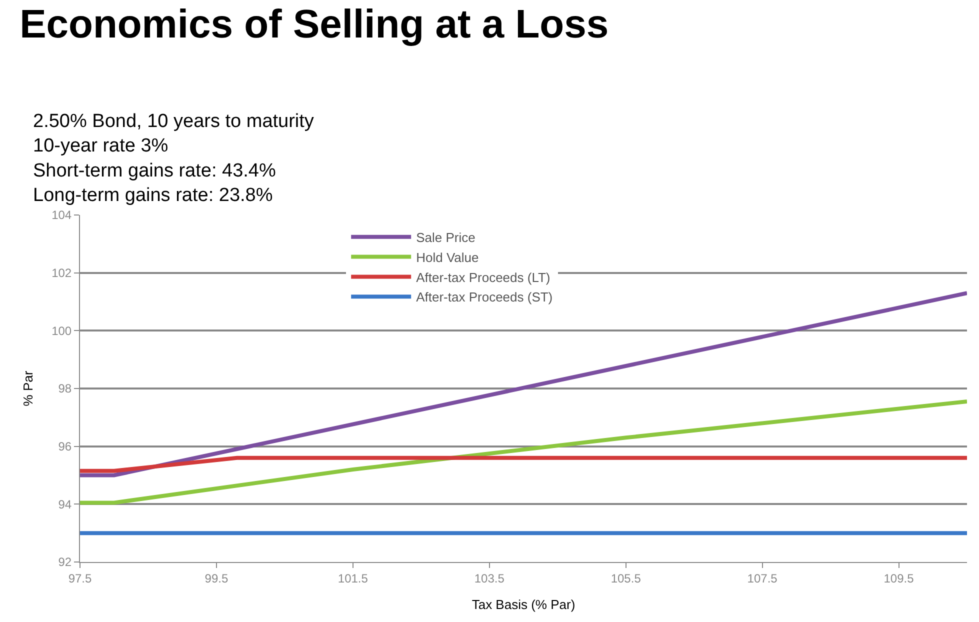 Image resolution: width=979 pixels, height=622 pixels. What do you see at coordinates (65, 562) in the screenshot?
I see `y-tick-label: 92` at bounding box center [65, 562].